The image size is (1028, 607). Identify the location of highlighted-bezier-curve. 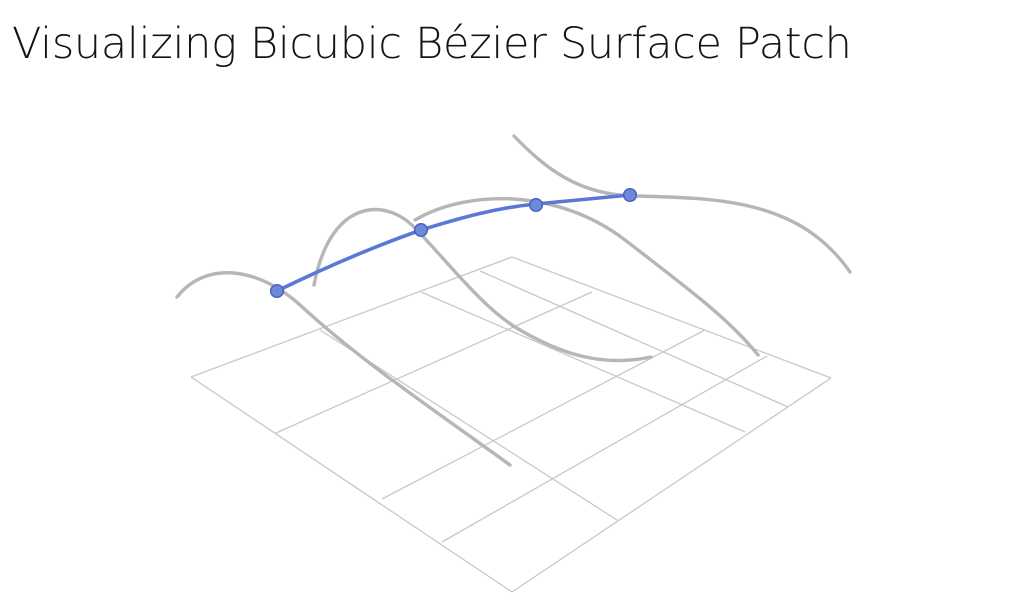
(453, 243).